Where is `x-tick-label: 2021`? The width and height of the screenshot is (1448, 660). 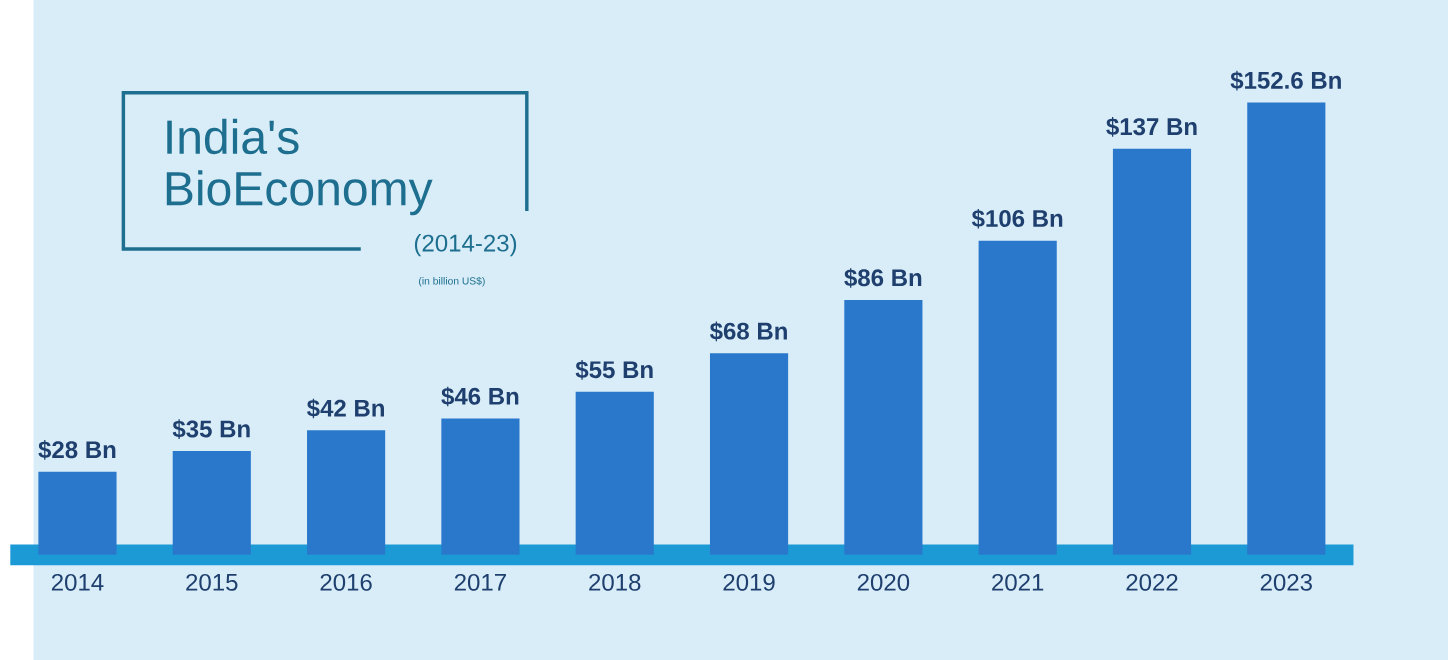 x-tick-label: 2021 is located at coordinates (1018, 582).